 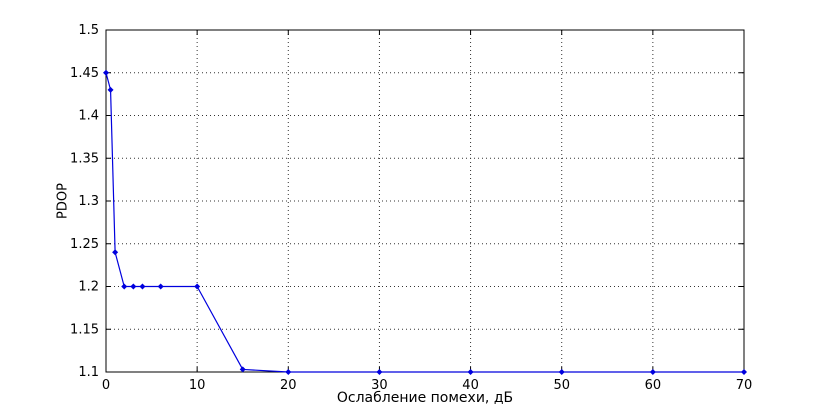 I want to click on y-tick-label: 1.35, so click(x=84, y=158).